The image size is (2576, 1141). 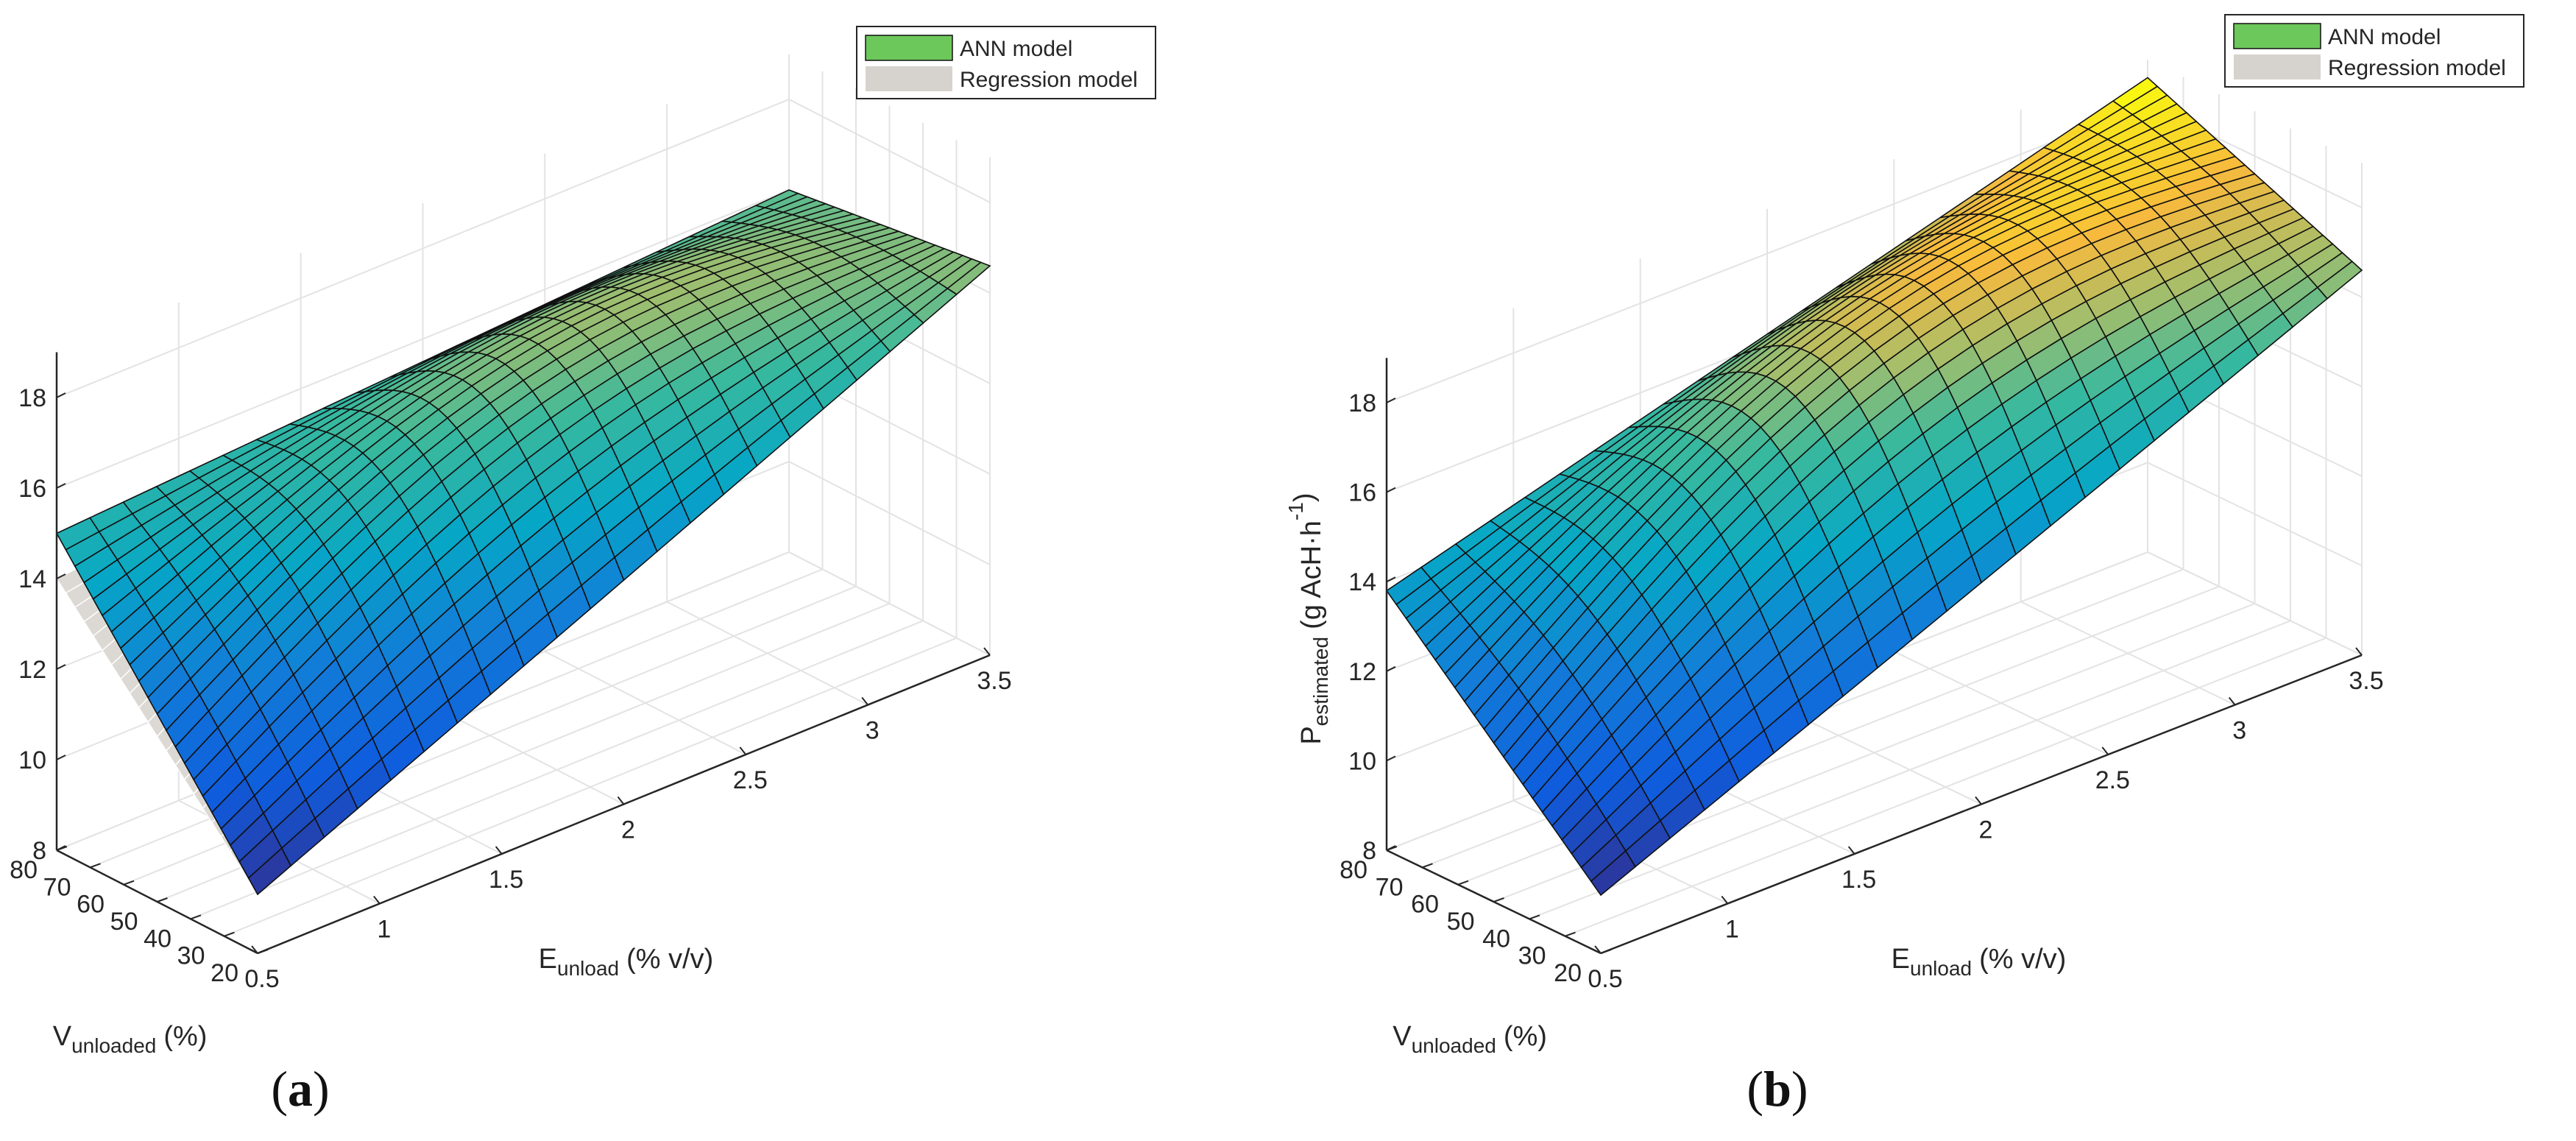 What do you see at coordinates (32, 489) in the screenshot?
I see `z-tick-label: 16` at bounding box center [32, 489].